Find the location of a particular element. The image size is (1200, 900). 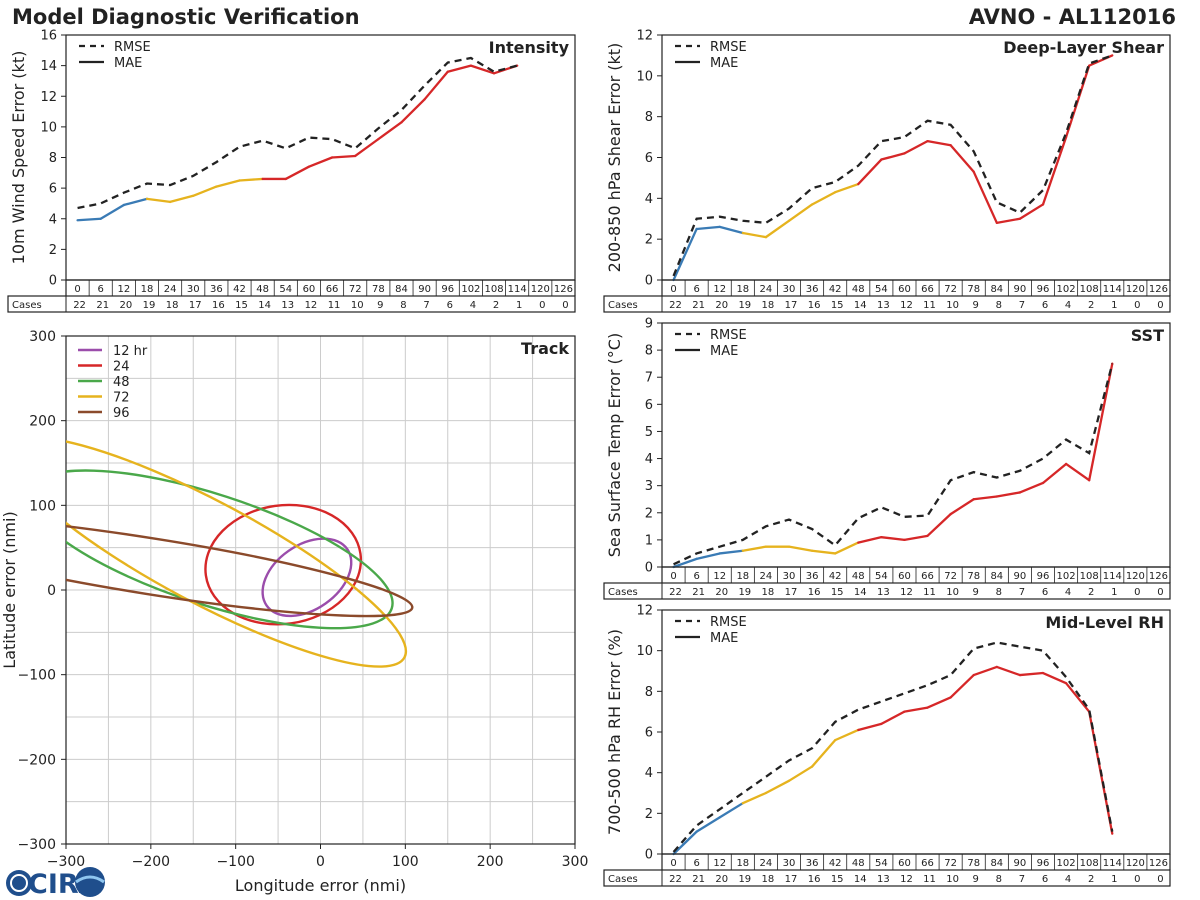

forecast-hour-label: 42 is located at coordinates (835, 863).